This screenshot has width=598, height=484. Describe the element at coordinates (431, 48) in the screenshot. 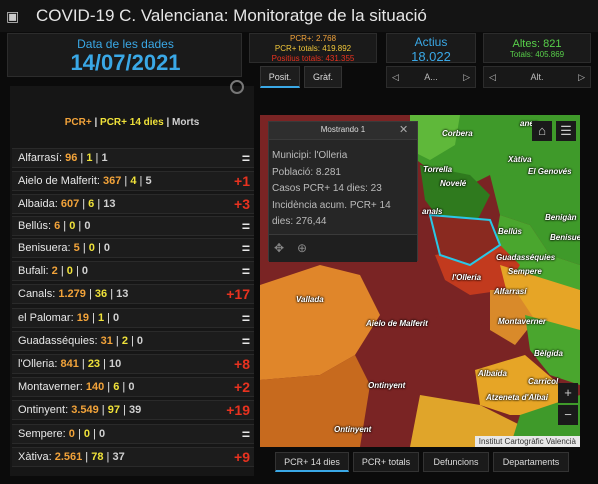

I see `actius-panel: Actius 18.022` at that location.